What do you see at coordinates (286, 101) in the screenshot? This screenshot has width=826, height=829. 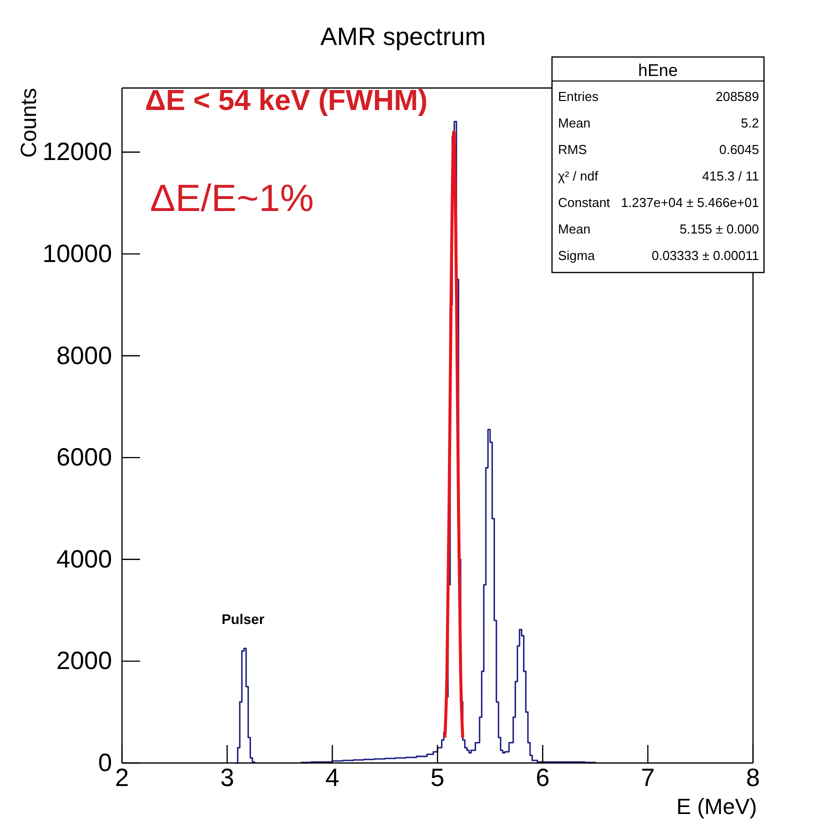 I see `annotation: ΔE < 54 keV (FWHM)` at bounding box center [286, 101].